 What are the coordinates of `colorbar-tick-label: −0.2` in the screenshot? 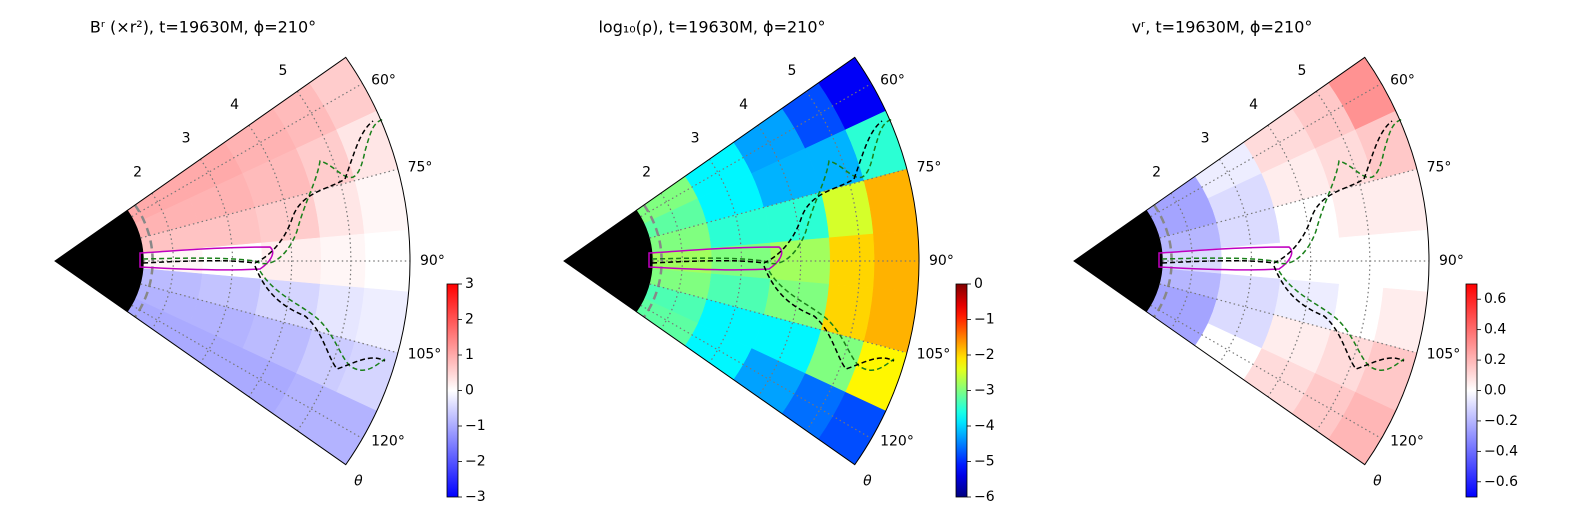 It's located at (1501, 421).